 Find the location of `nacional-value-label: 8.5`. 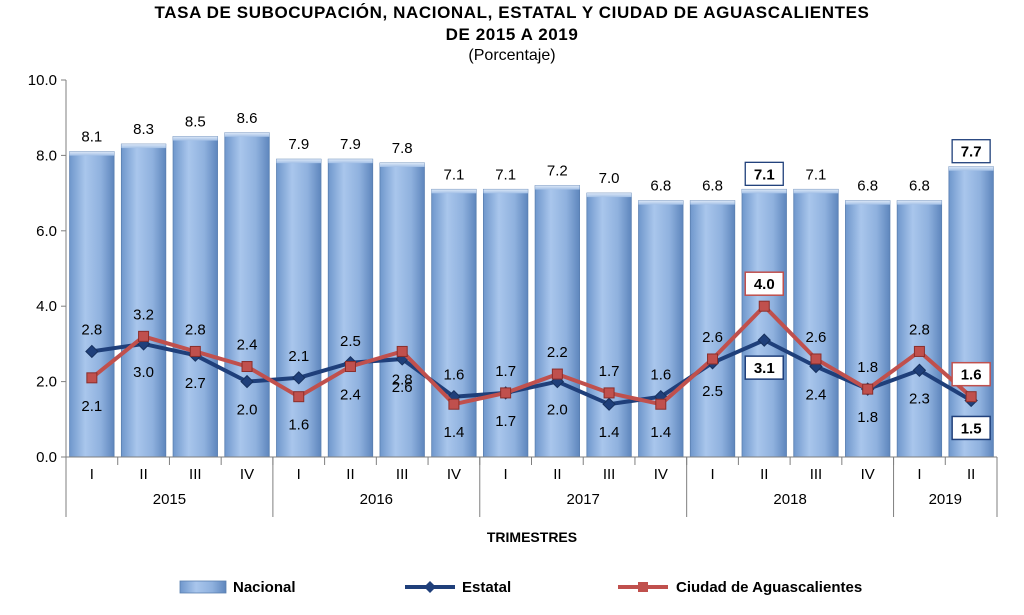

nacional-value-label: 8.5 is located at coordinates (195, 122).